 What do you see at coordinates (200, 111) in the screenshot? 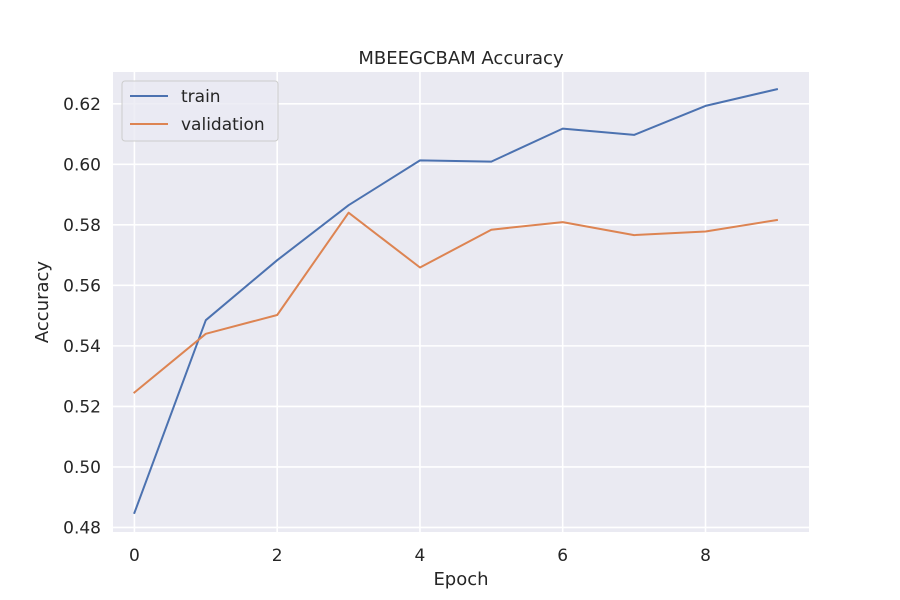
I see `legend: train validation` at bounding box center [200, 111].